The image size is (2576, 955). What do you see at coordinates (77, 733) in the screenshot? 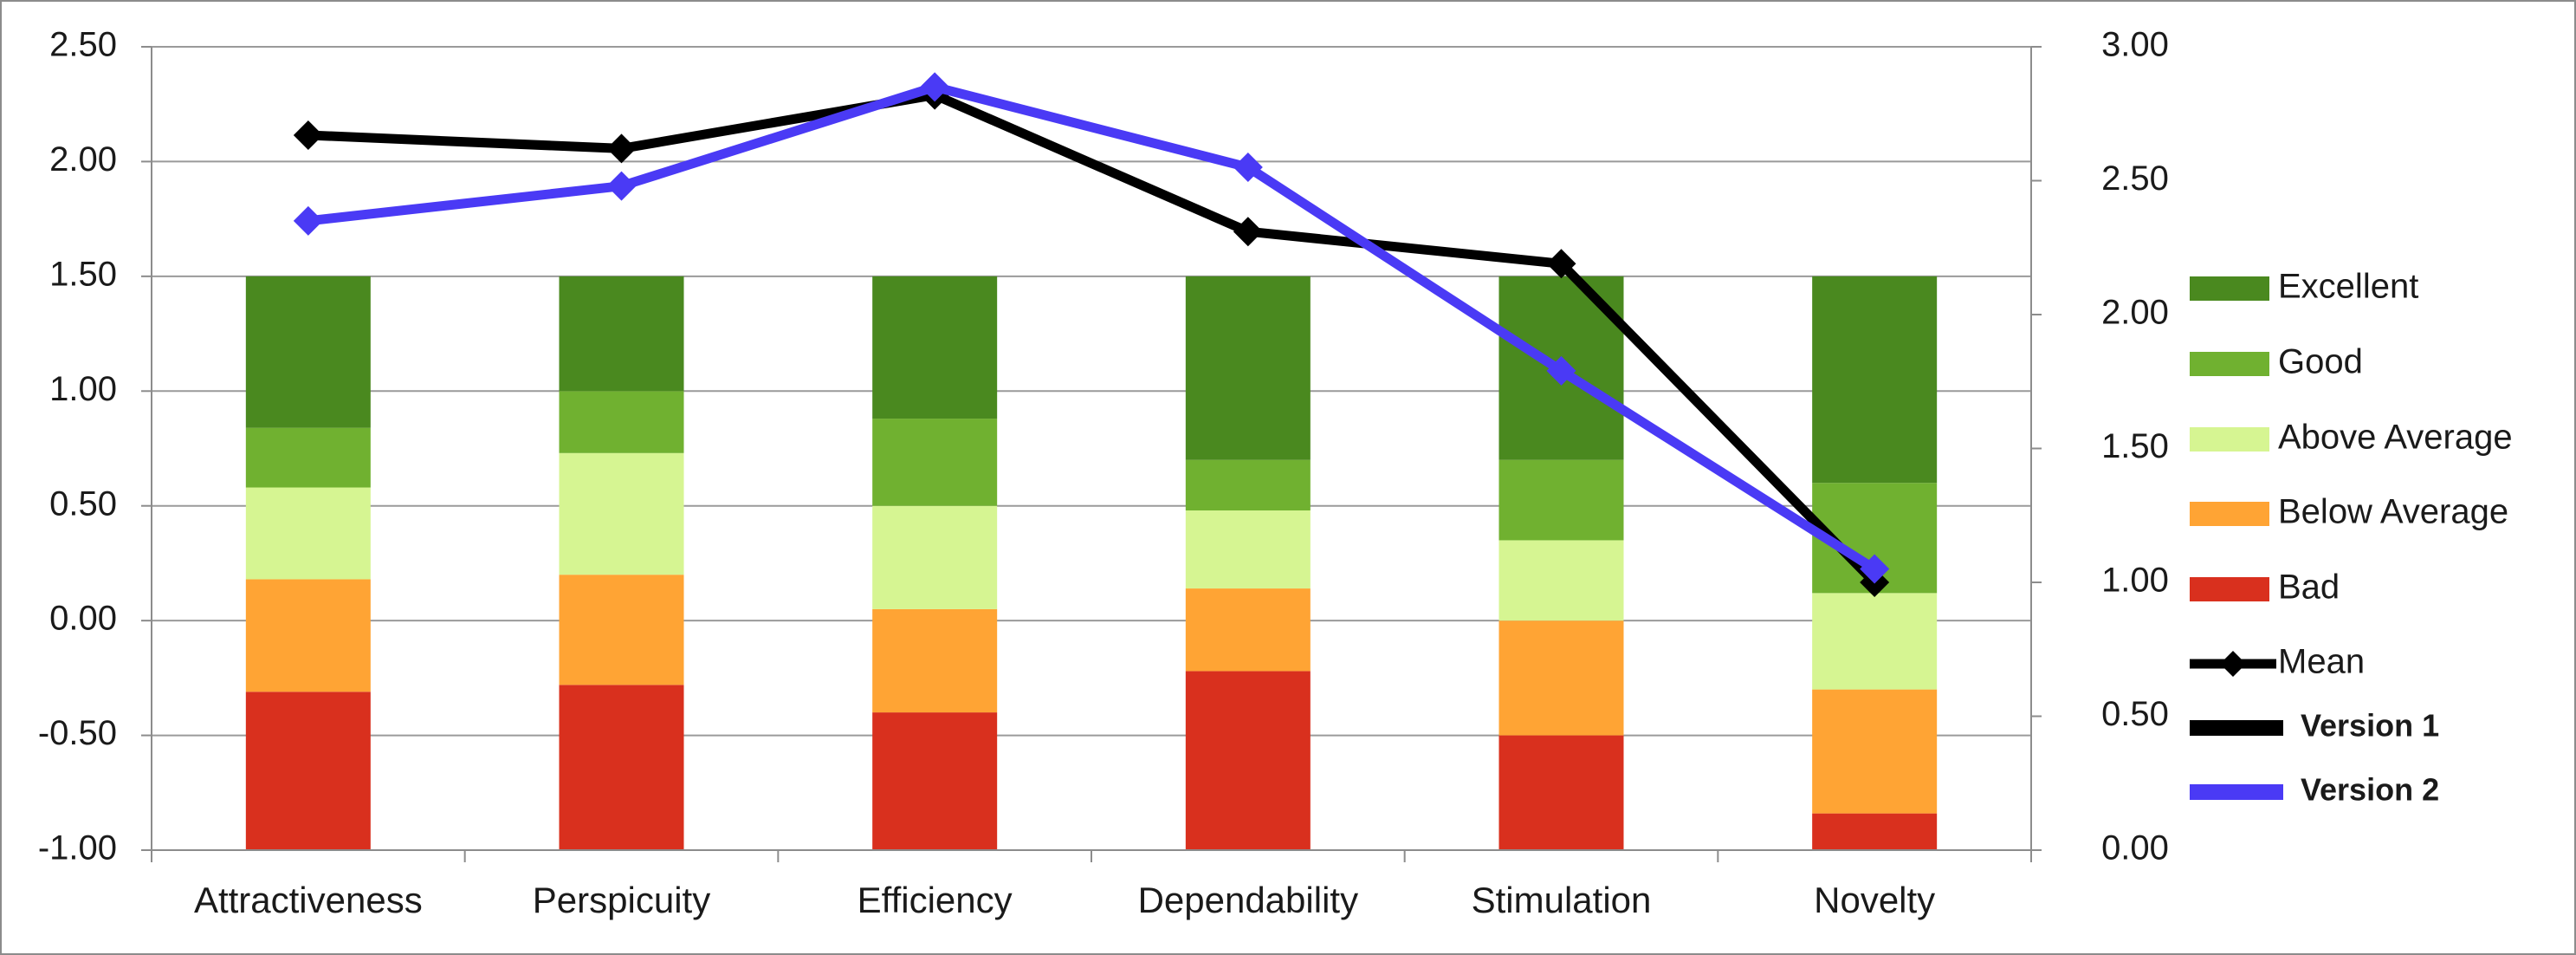
I see `left-axis-tick-label: -0.50` at bounding box center [77, 733].